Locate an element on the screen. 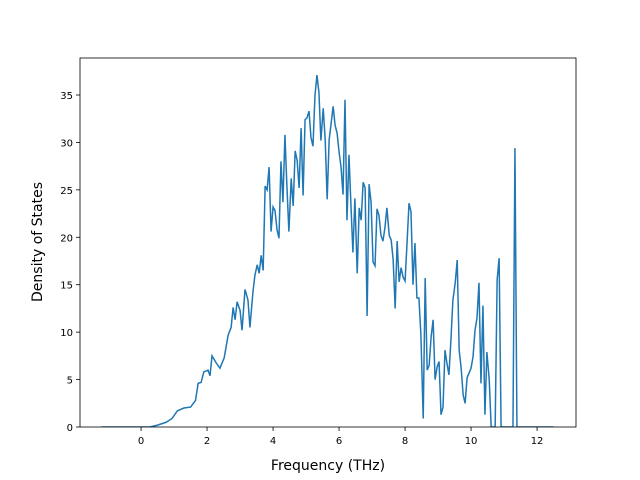 This screenshot has height=480, width=640. y-tick-label: 5 is located at coordinates (70, 381).